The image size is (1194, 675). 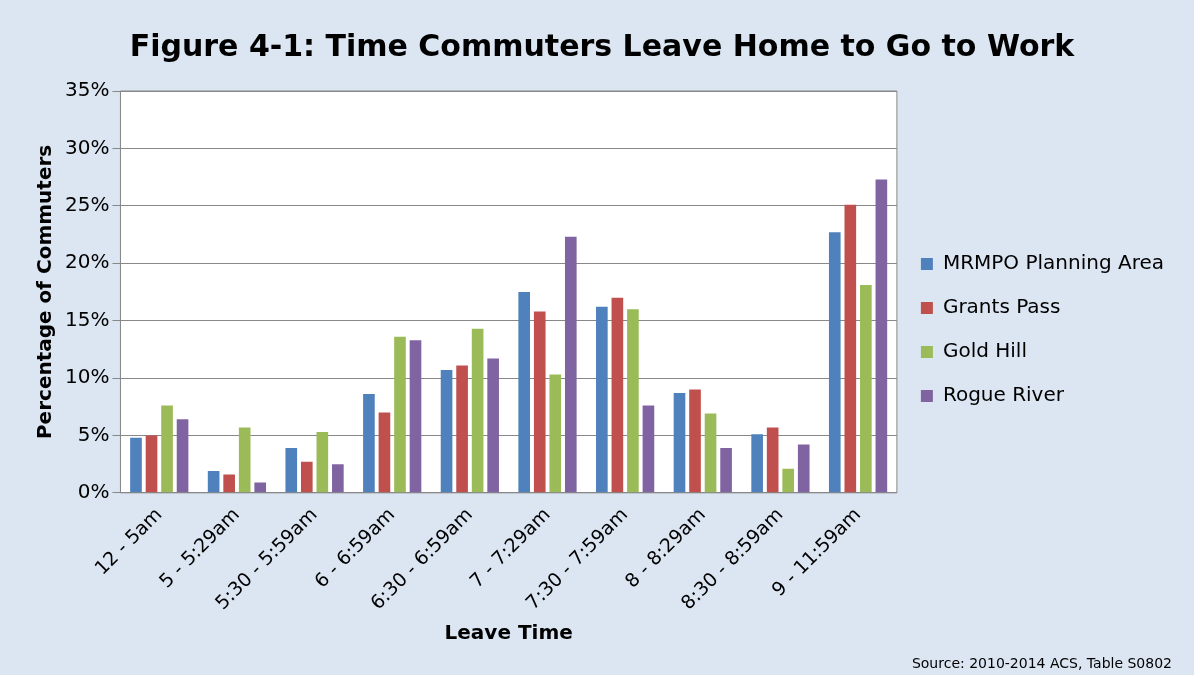 I want to click on y-tick-label: 15%, so click(x=87, y=318).